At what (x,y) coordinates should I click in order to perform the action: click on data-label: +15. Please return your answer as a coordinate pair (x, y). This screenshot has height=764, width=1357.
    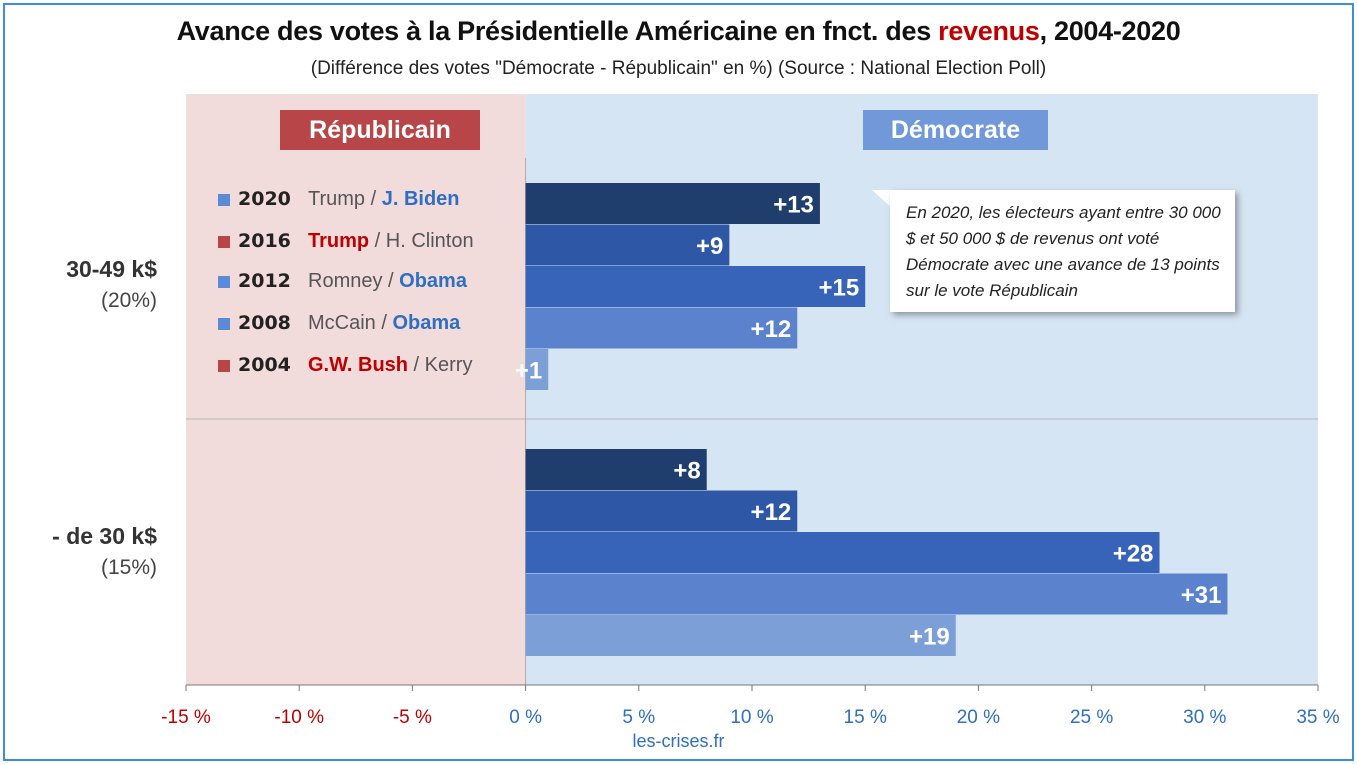
    Looking at the image, I should click on (838, 288).